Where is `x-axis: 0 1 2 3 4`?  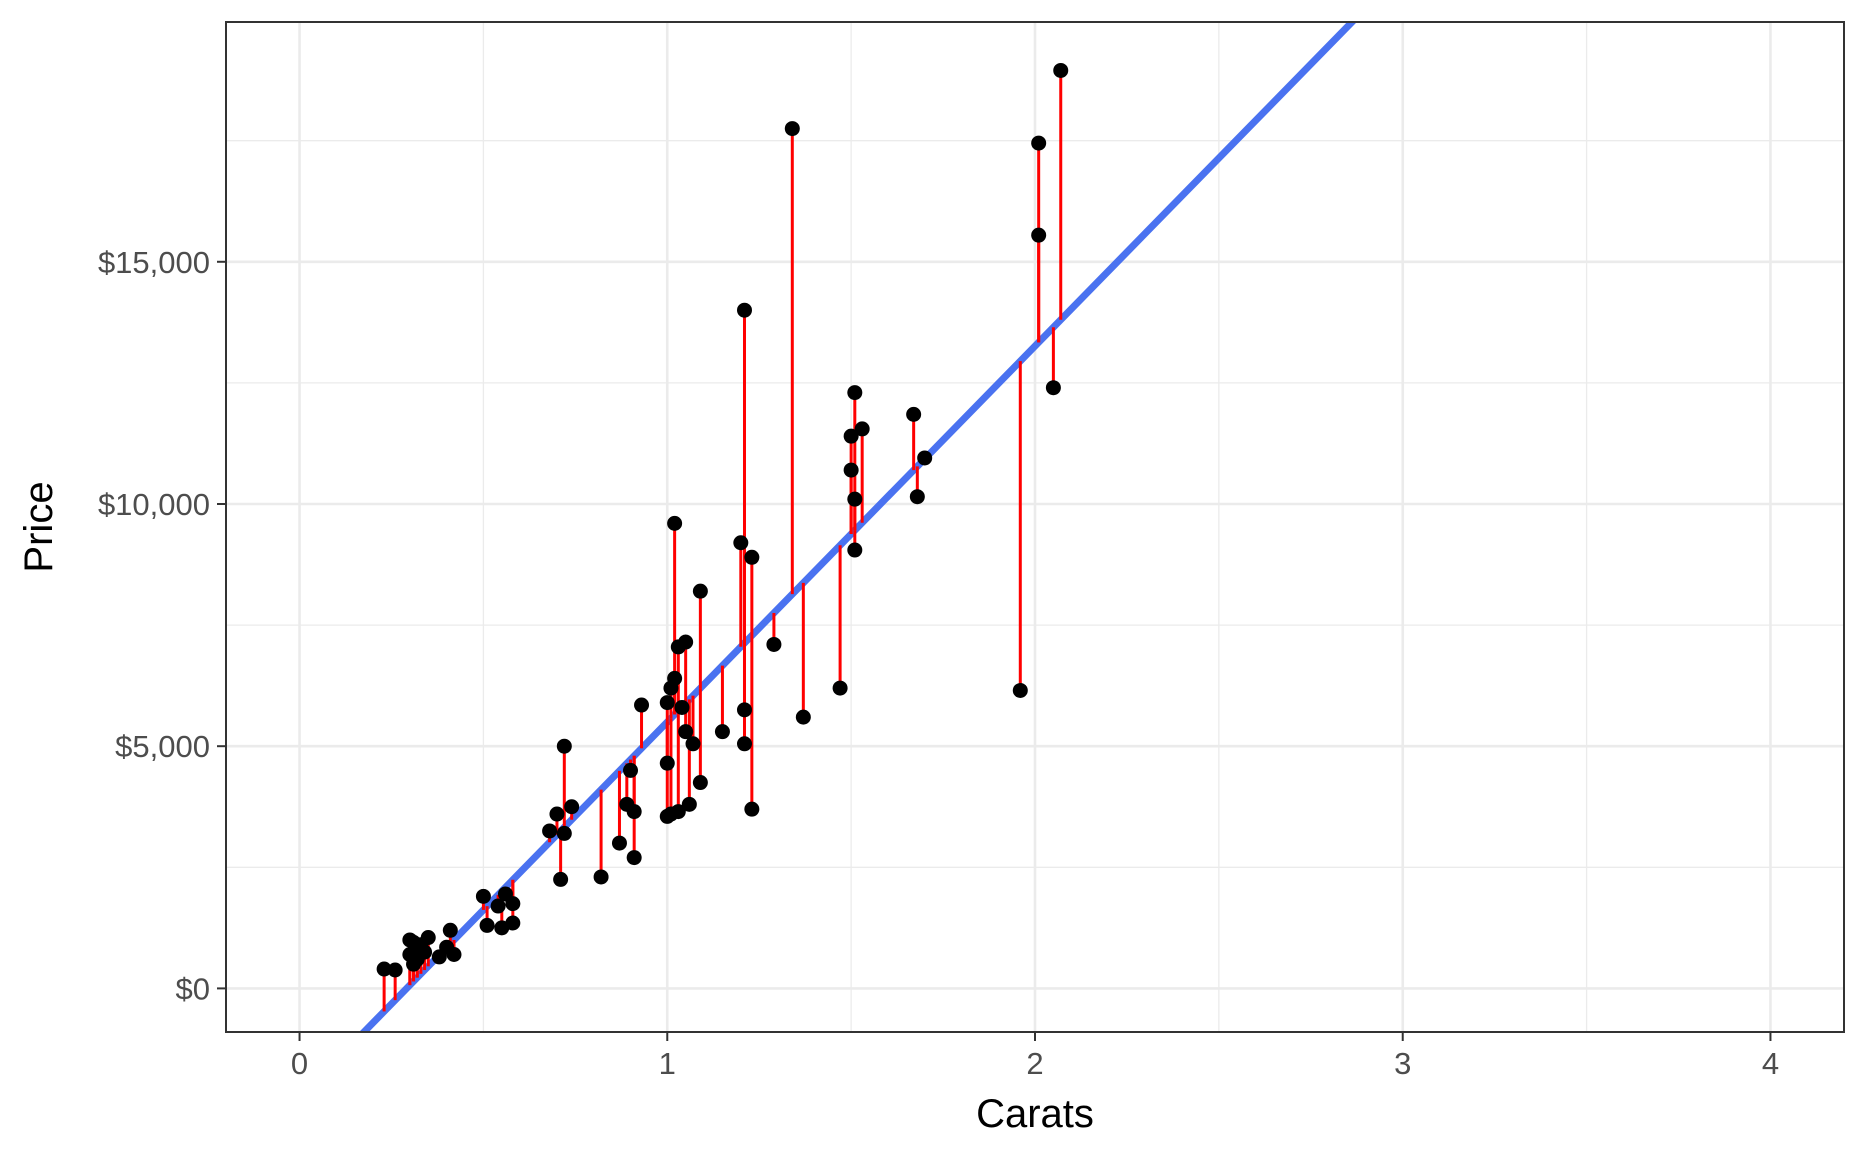 x-axis: 0 1 2 3 4 is located at coordinates (1035, 1056).